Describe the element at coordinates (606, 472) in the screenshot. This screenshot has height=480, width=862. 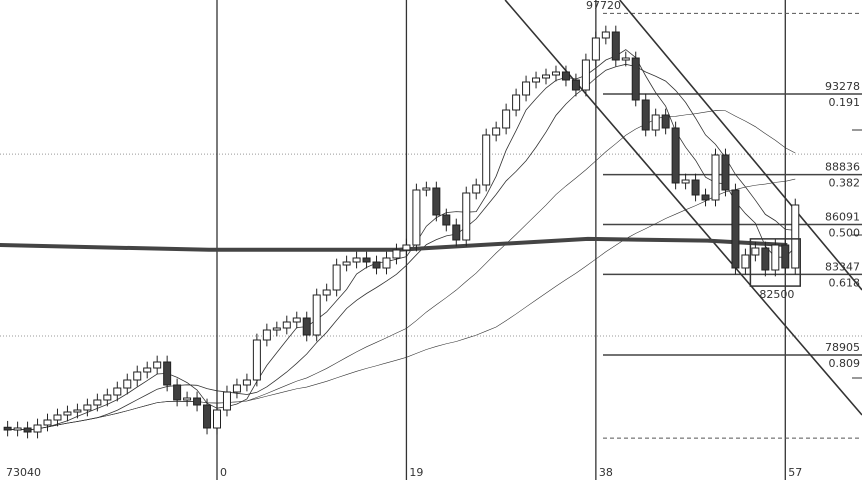
I see `x-tick-label: 38` at that location.